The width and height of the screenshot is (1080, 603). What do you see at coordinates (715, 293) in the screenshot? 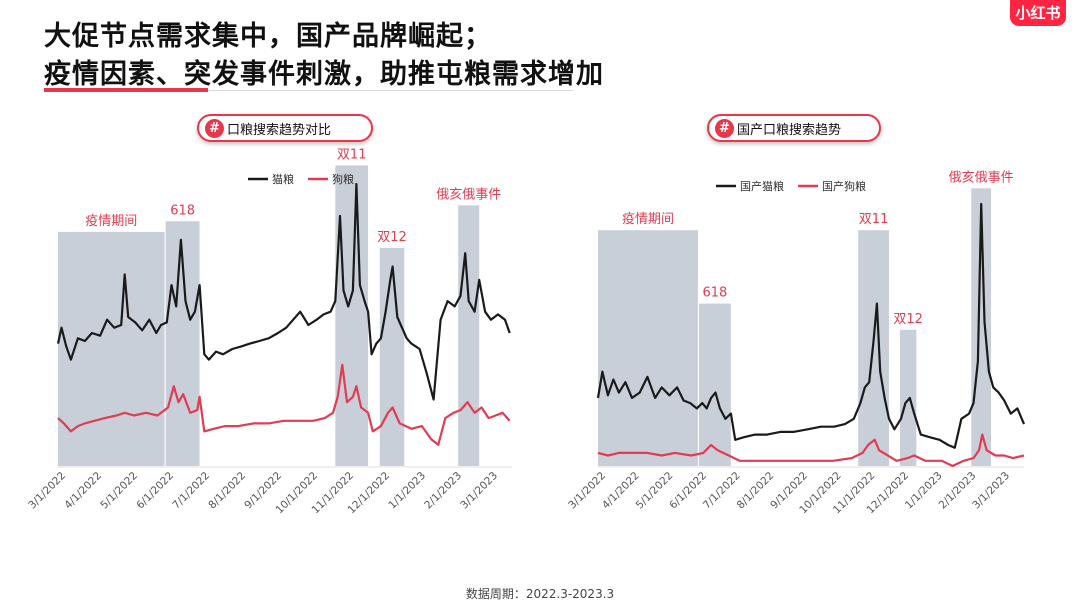
I see `chart2-band-label-1: 618` at bounding box center [715, 293].